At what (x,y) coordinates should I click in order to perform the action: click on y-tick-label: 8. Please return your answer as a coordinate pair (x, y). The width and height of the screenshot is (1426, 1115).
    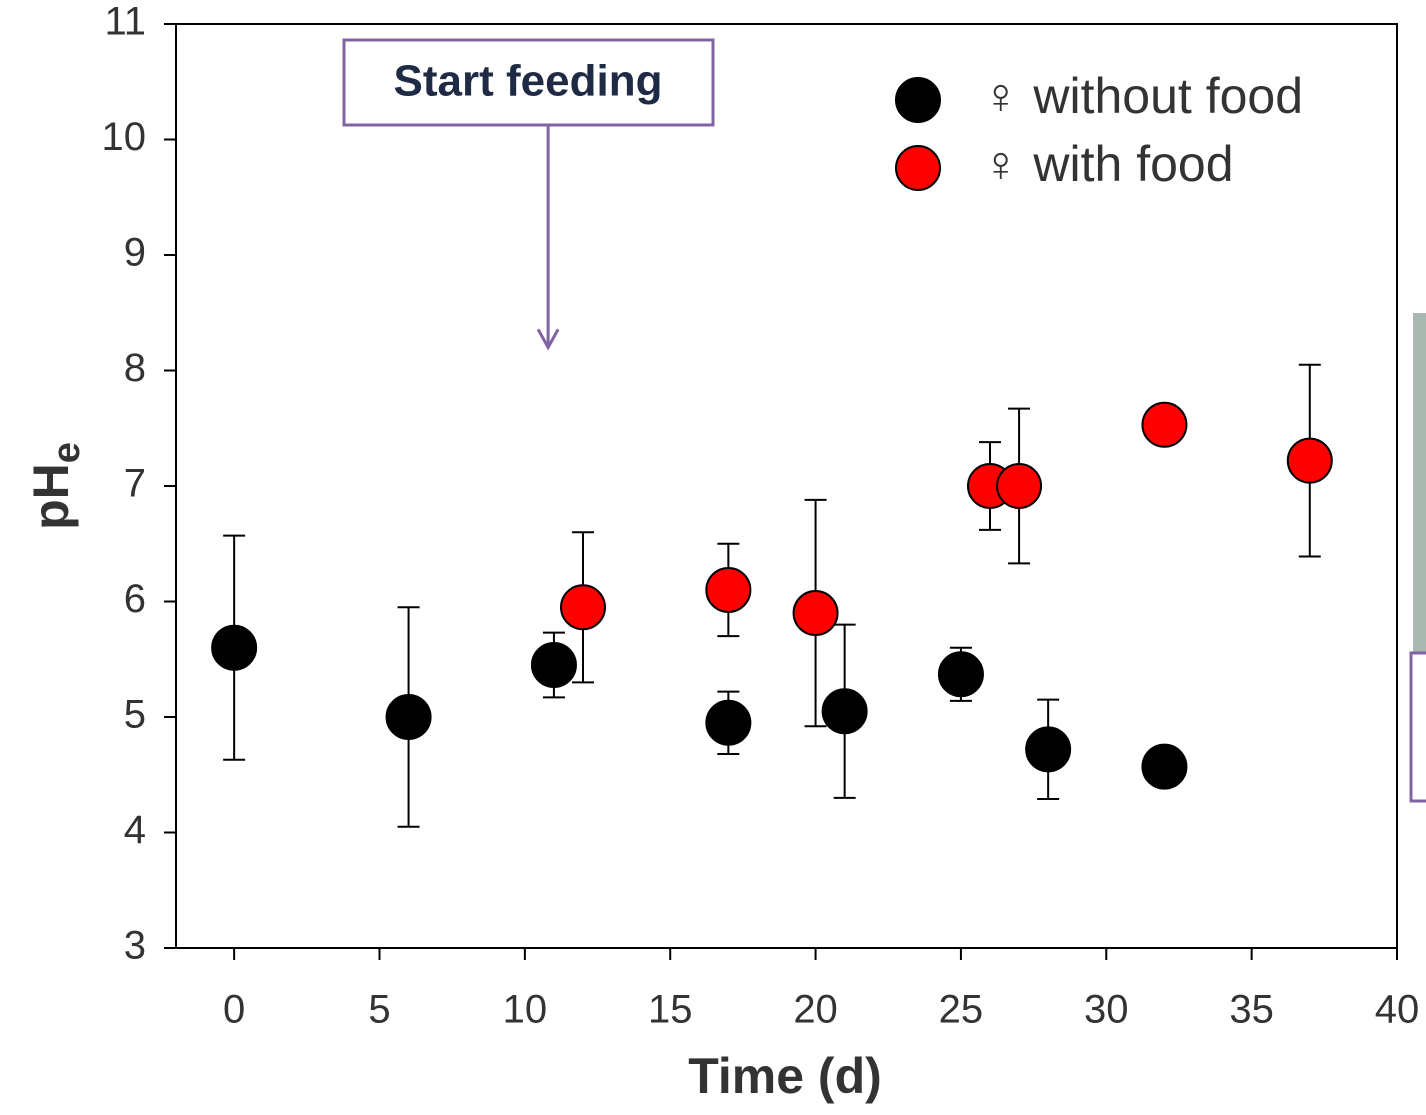
    Looking at the image, I should click on (135, 368).